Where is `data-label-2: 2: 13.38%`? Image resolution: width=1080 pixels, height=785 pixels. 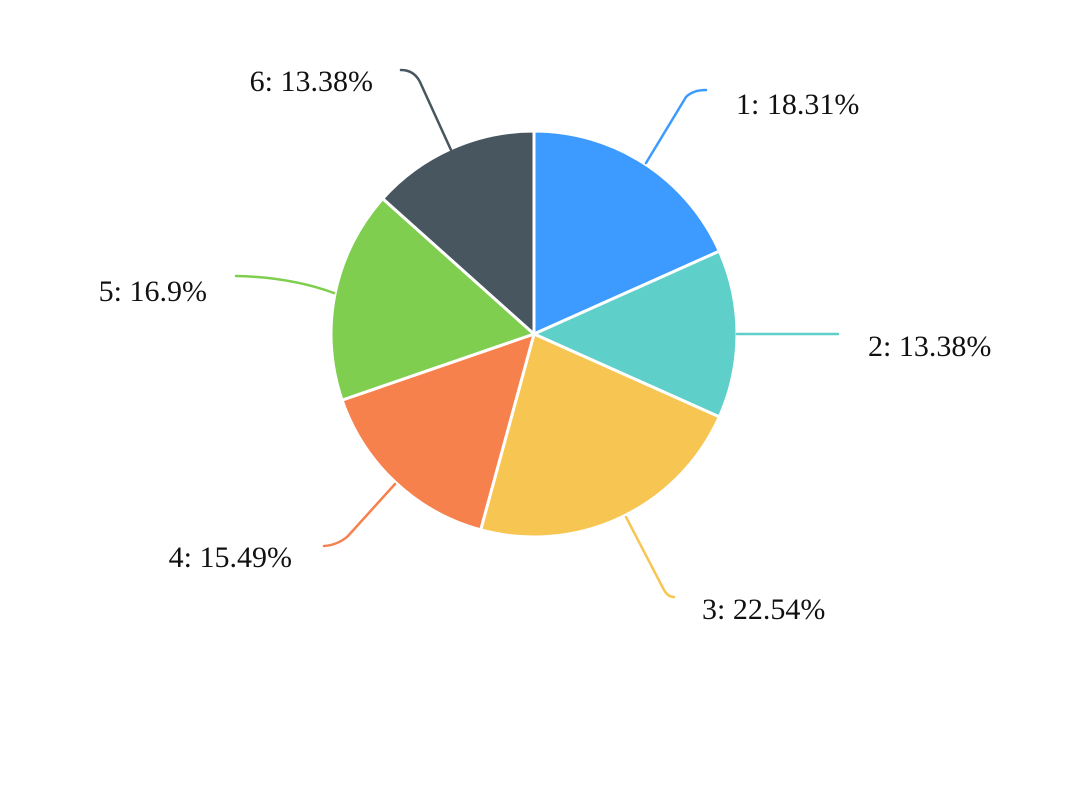 data-label-2: 2: 13.38% is located at coordinates (929, 346).